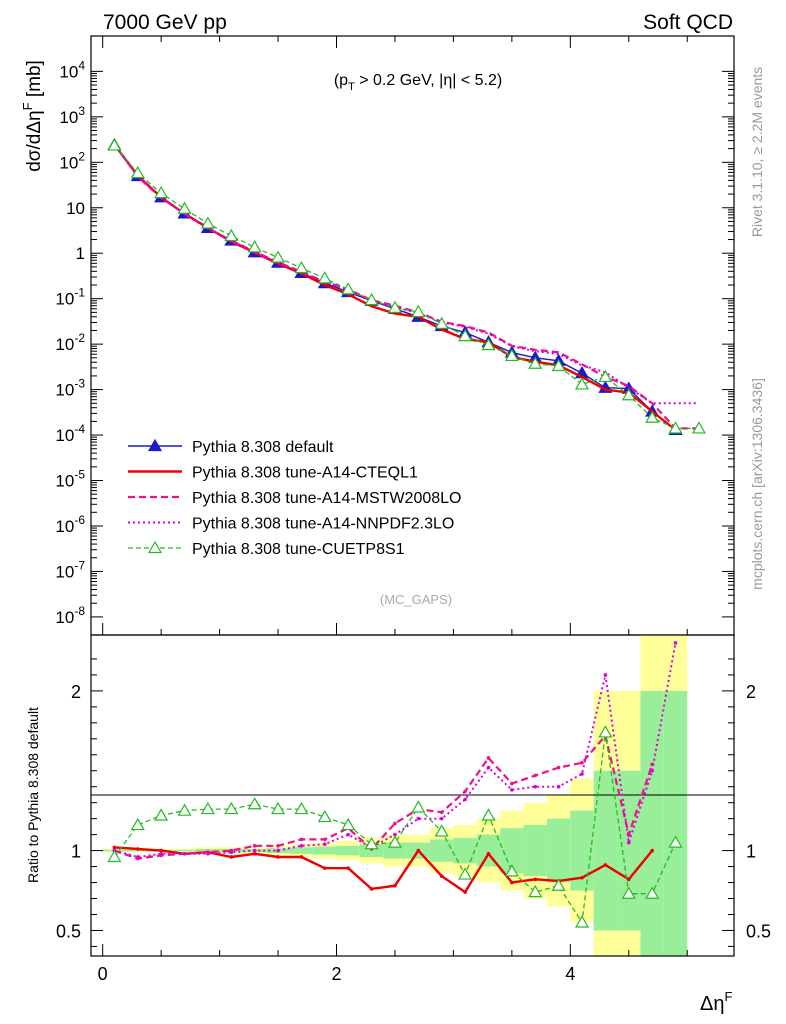 The image size is (786, 1024). Describe the element at coordinates (32, 116) in the screenshot. I see `main-ylabel: dσ/dΔηF [mb]` at that location.